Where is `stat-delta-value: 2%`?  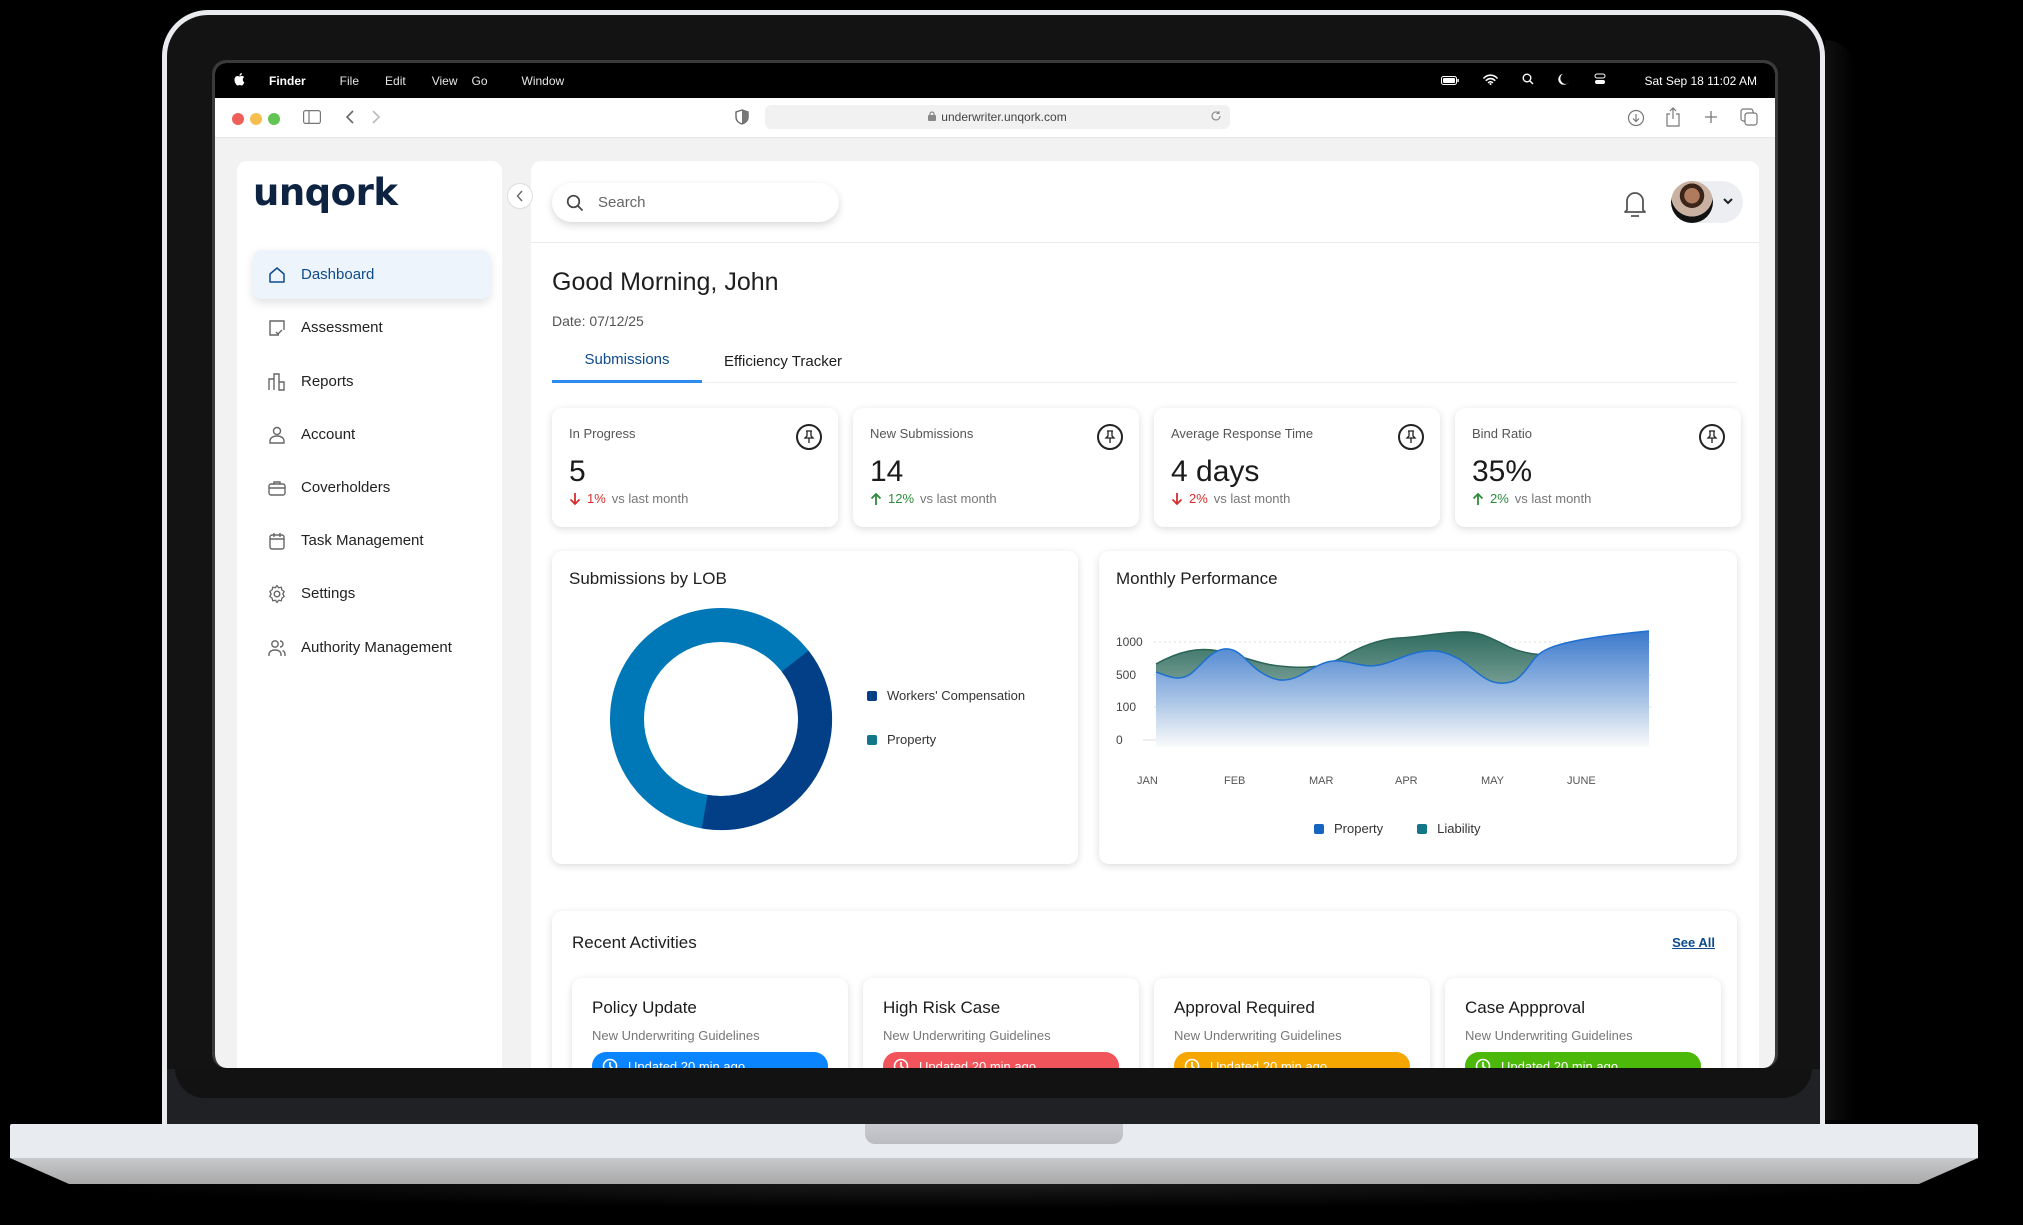
stat-delta-value: 2% is located at coordinates (1198, 498).